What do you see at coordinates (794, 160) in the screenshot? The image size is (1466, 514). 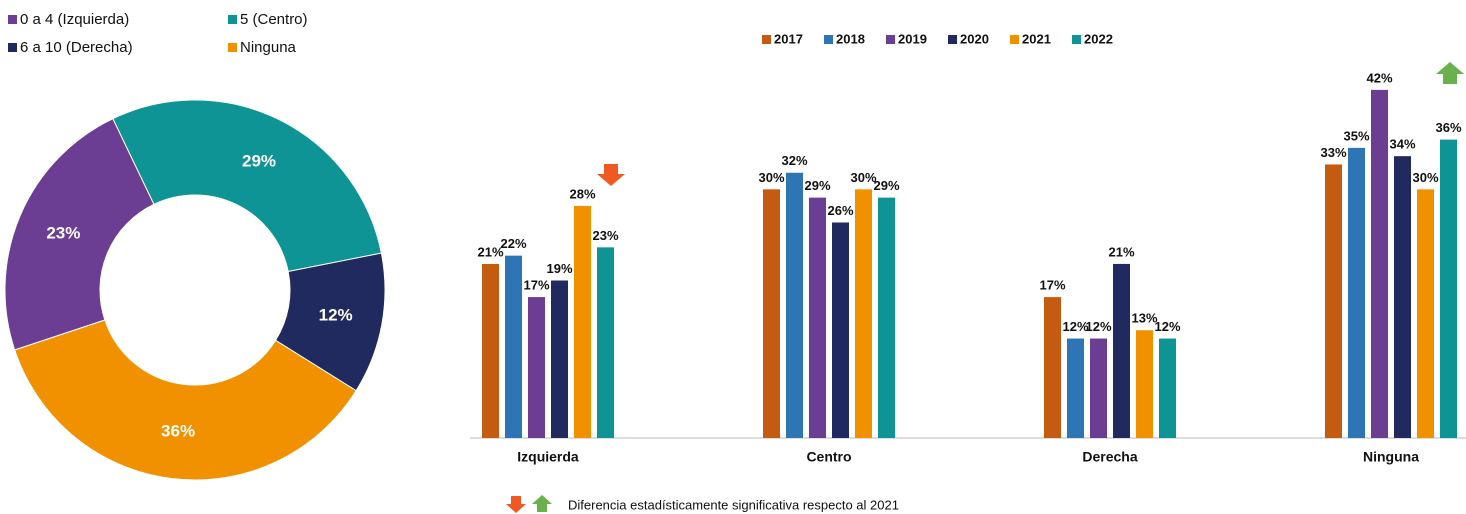 I see `value-label: 32%` at bounding box center [794, 160].